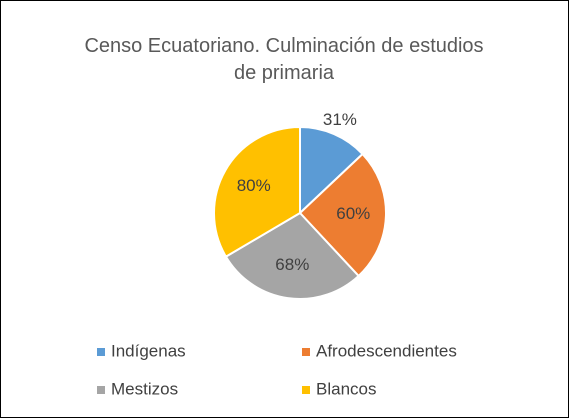 Image resolution: width=569 pixels, height=418 pixels. Describe the element at coordinates (340, 119) in the screenshot. I see `data-label: 31%` at that location.